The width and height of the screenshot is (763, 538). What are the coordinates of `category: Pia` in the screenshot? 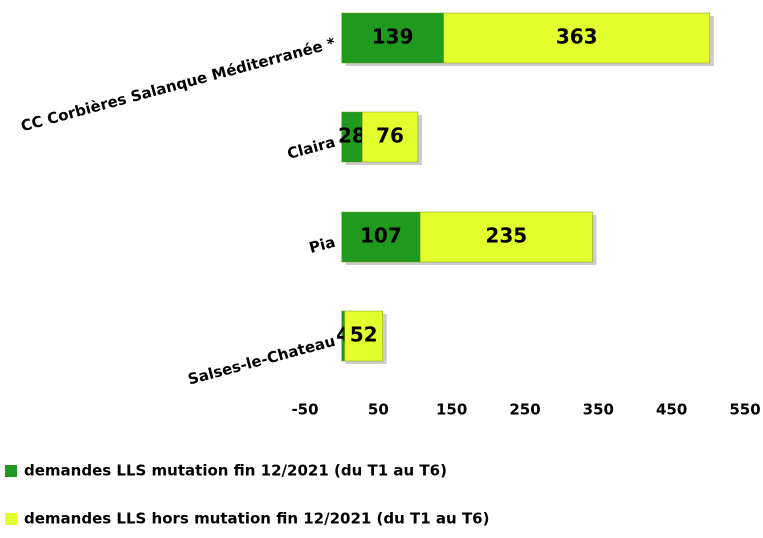 It's located at (322, 245).